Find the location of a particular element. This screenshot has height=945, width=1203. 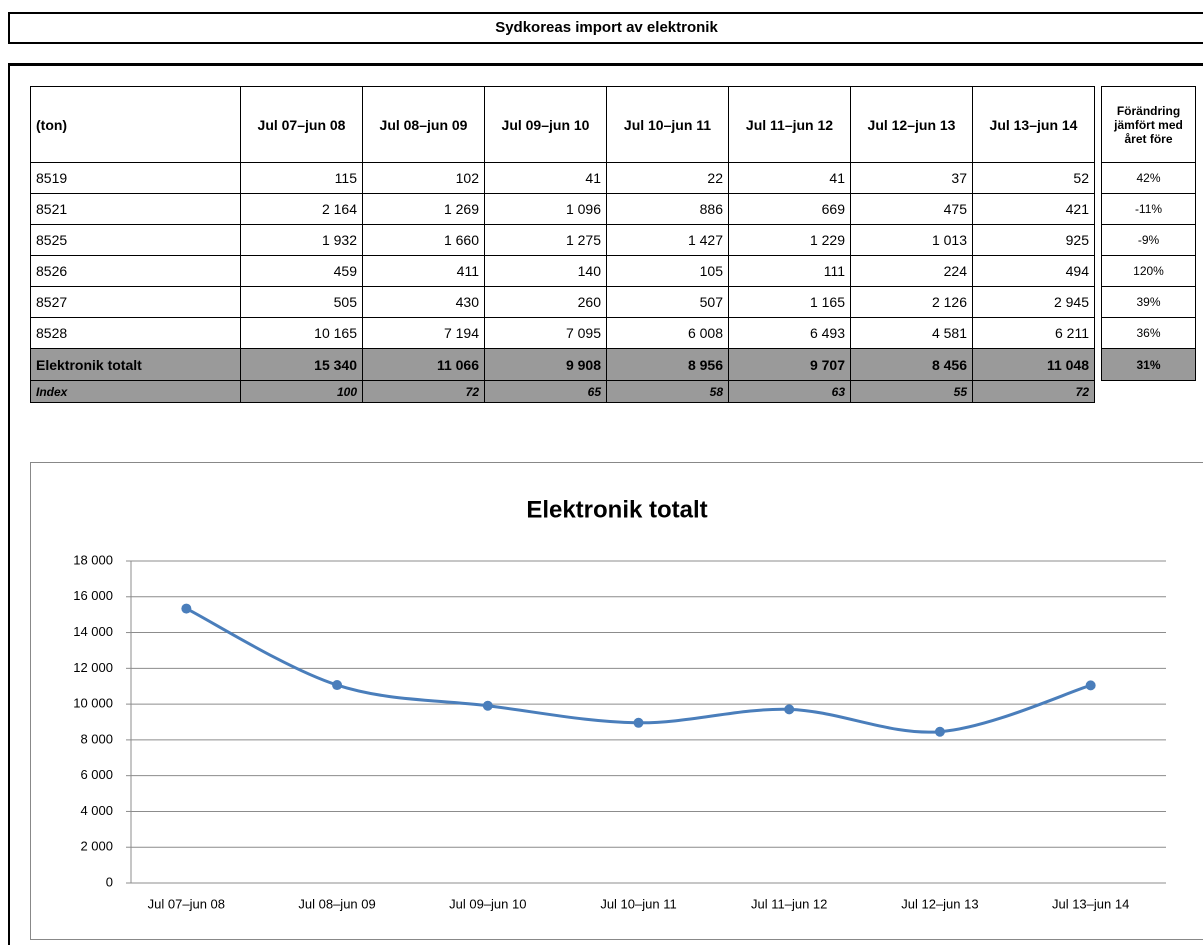

x-tick-label: Jul 12–jun 13 is located at coordinates (939, 903).